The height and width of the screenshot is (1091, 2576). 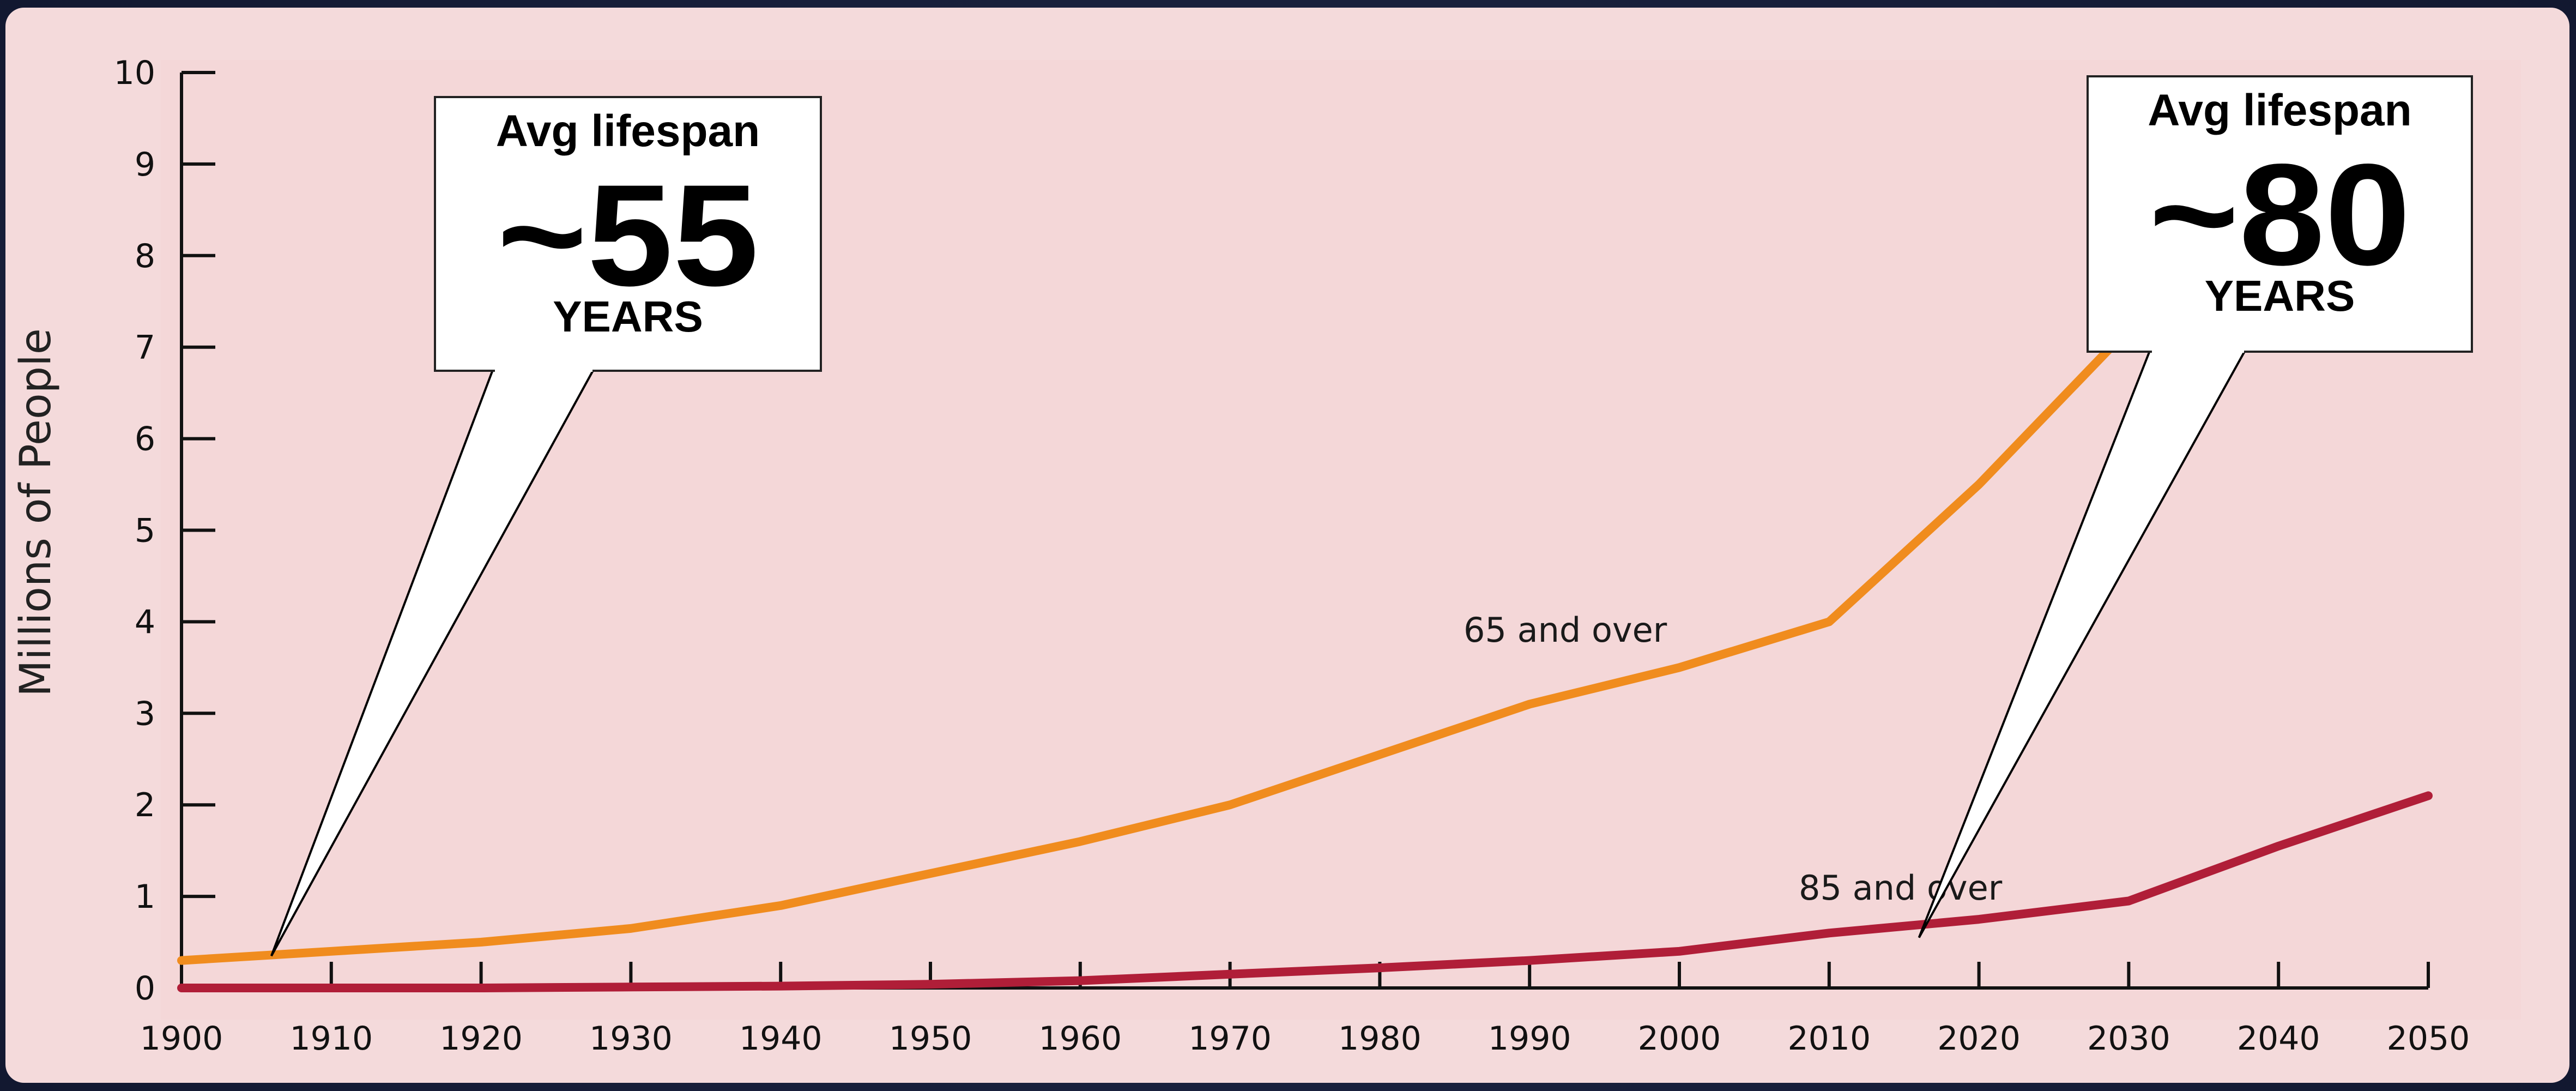 I want to click on y-tick-label: 0, so click(x=145, y=988).